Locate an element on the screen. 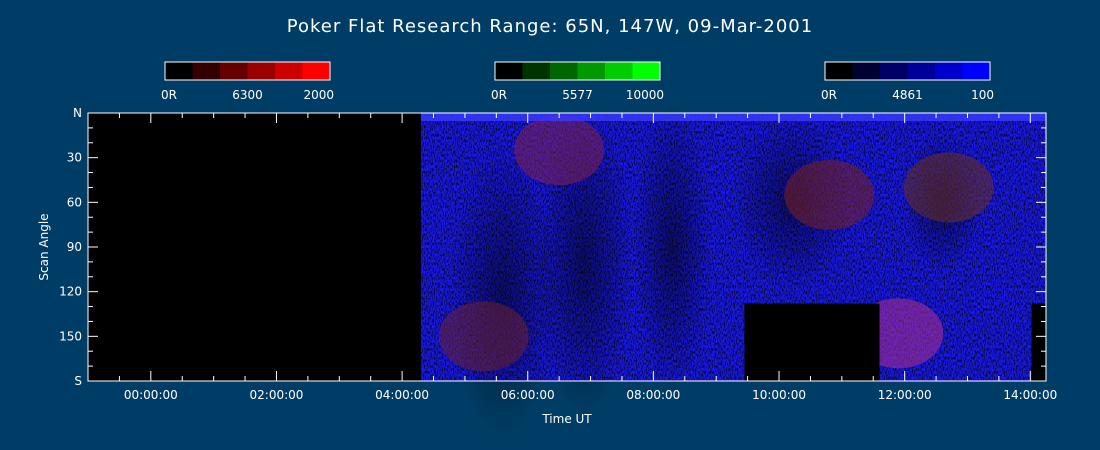  x-tick-label: 10:00:00 is located at coordinates (779, 395).